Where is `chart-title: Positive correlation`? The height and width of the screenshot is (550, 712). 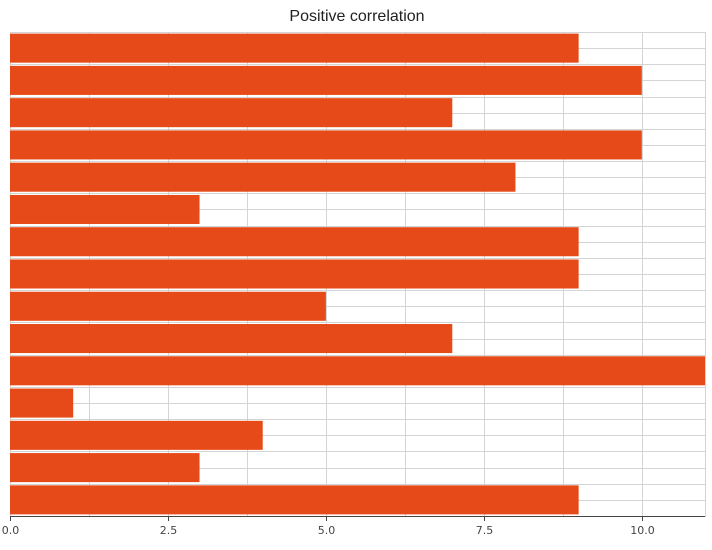
chart-title: Positive correlation is located at coordinates (356, 16).